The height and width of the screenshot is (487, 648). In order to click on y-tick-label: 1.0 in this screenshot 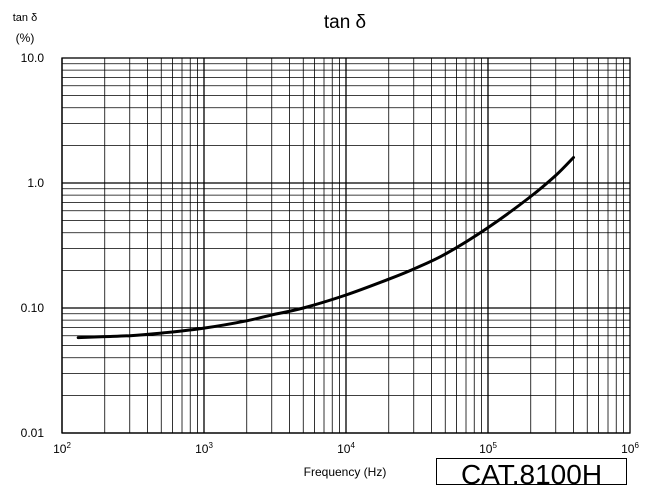, I will do `click(35, 183)`.